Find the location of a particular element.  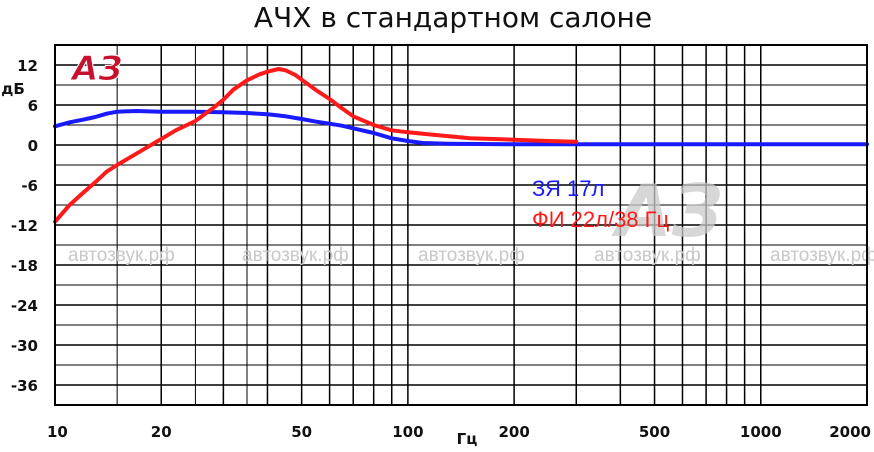

x-tick-label: 2000 is located at coordinates (850, 432).